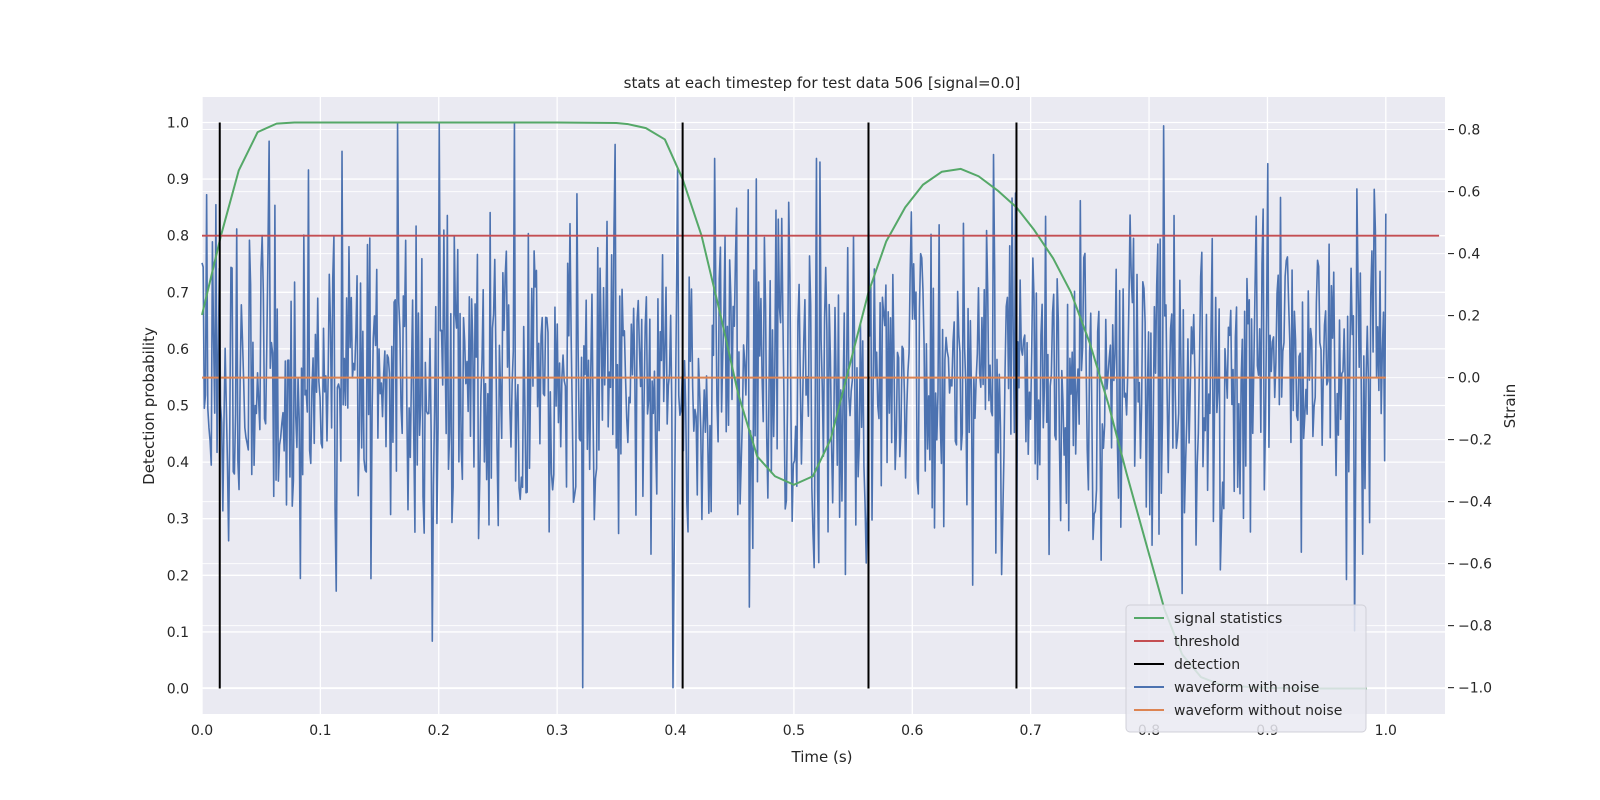  I want to click on y-axis-label: Detection probability, so click(149, 406).